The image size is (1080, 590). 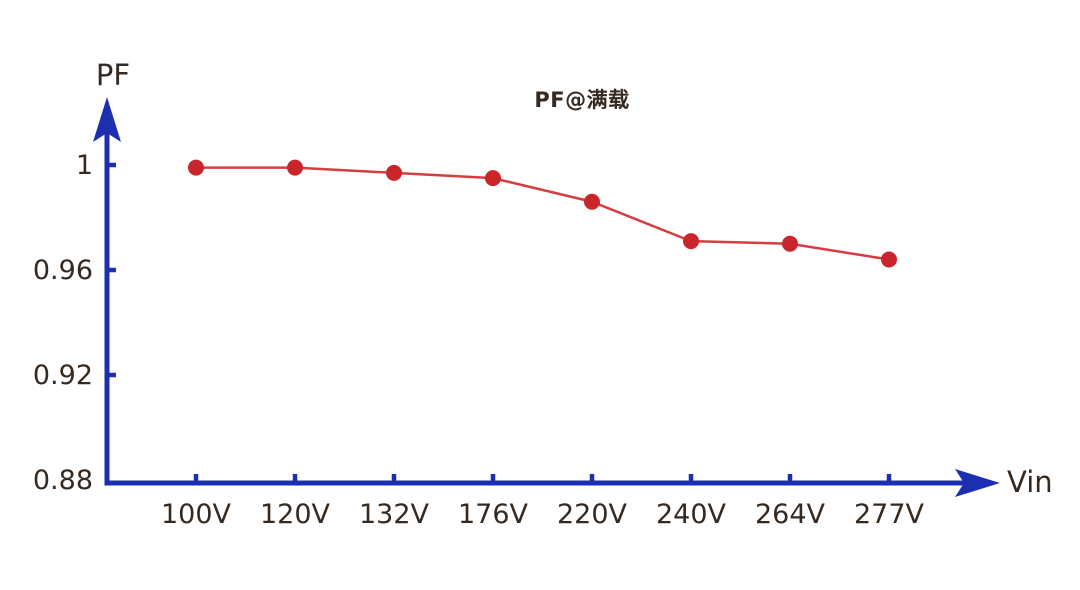 What do you see at coordinates (196, 514) in the screenshot?
I see `x-tick-label: 100V` at bounding box center [196, 514].